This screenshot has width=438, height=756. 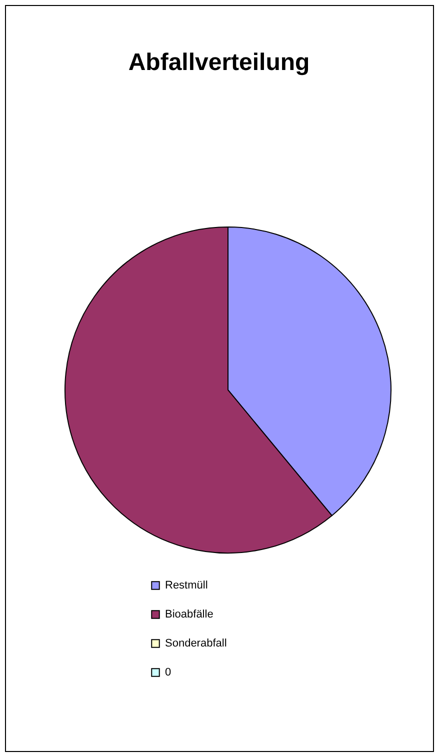 I want to click on legend-label: Restmüll, so click(x=186, y=586).